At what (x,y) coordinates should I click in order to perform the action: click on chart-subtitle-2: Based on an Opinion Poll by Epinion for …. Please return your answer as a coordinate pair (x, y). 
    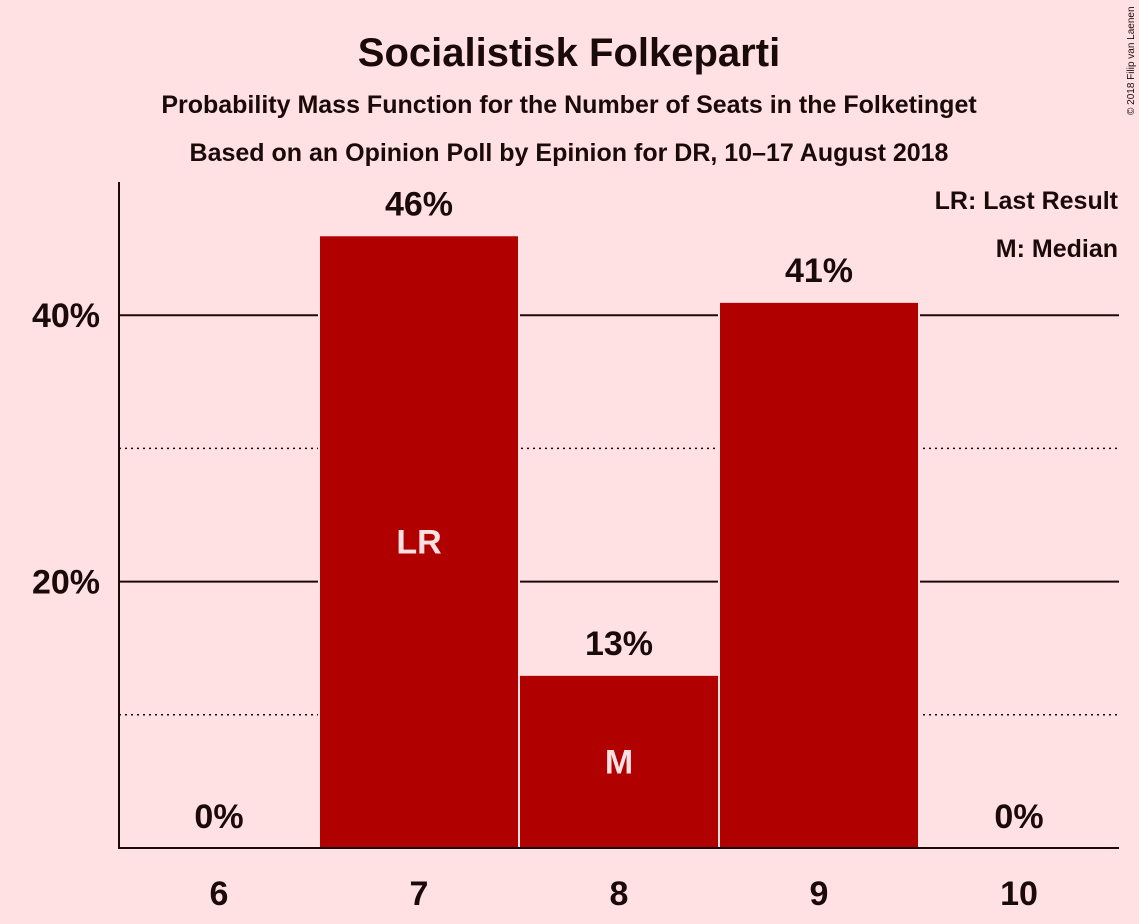
    Looking at the image, I should click on (569, 153).